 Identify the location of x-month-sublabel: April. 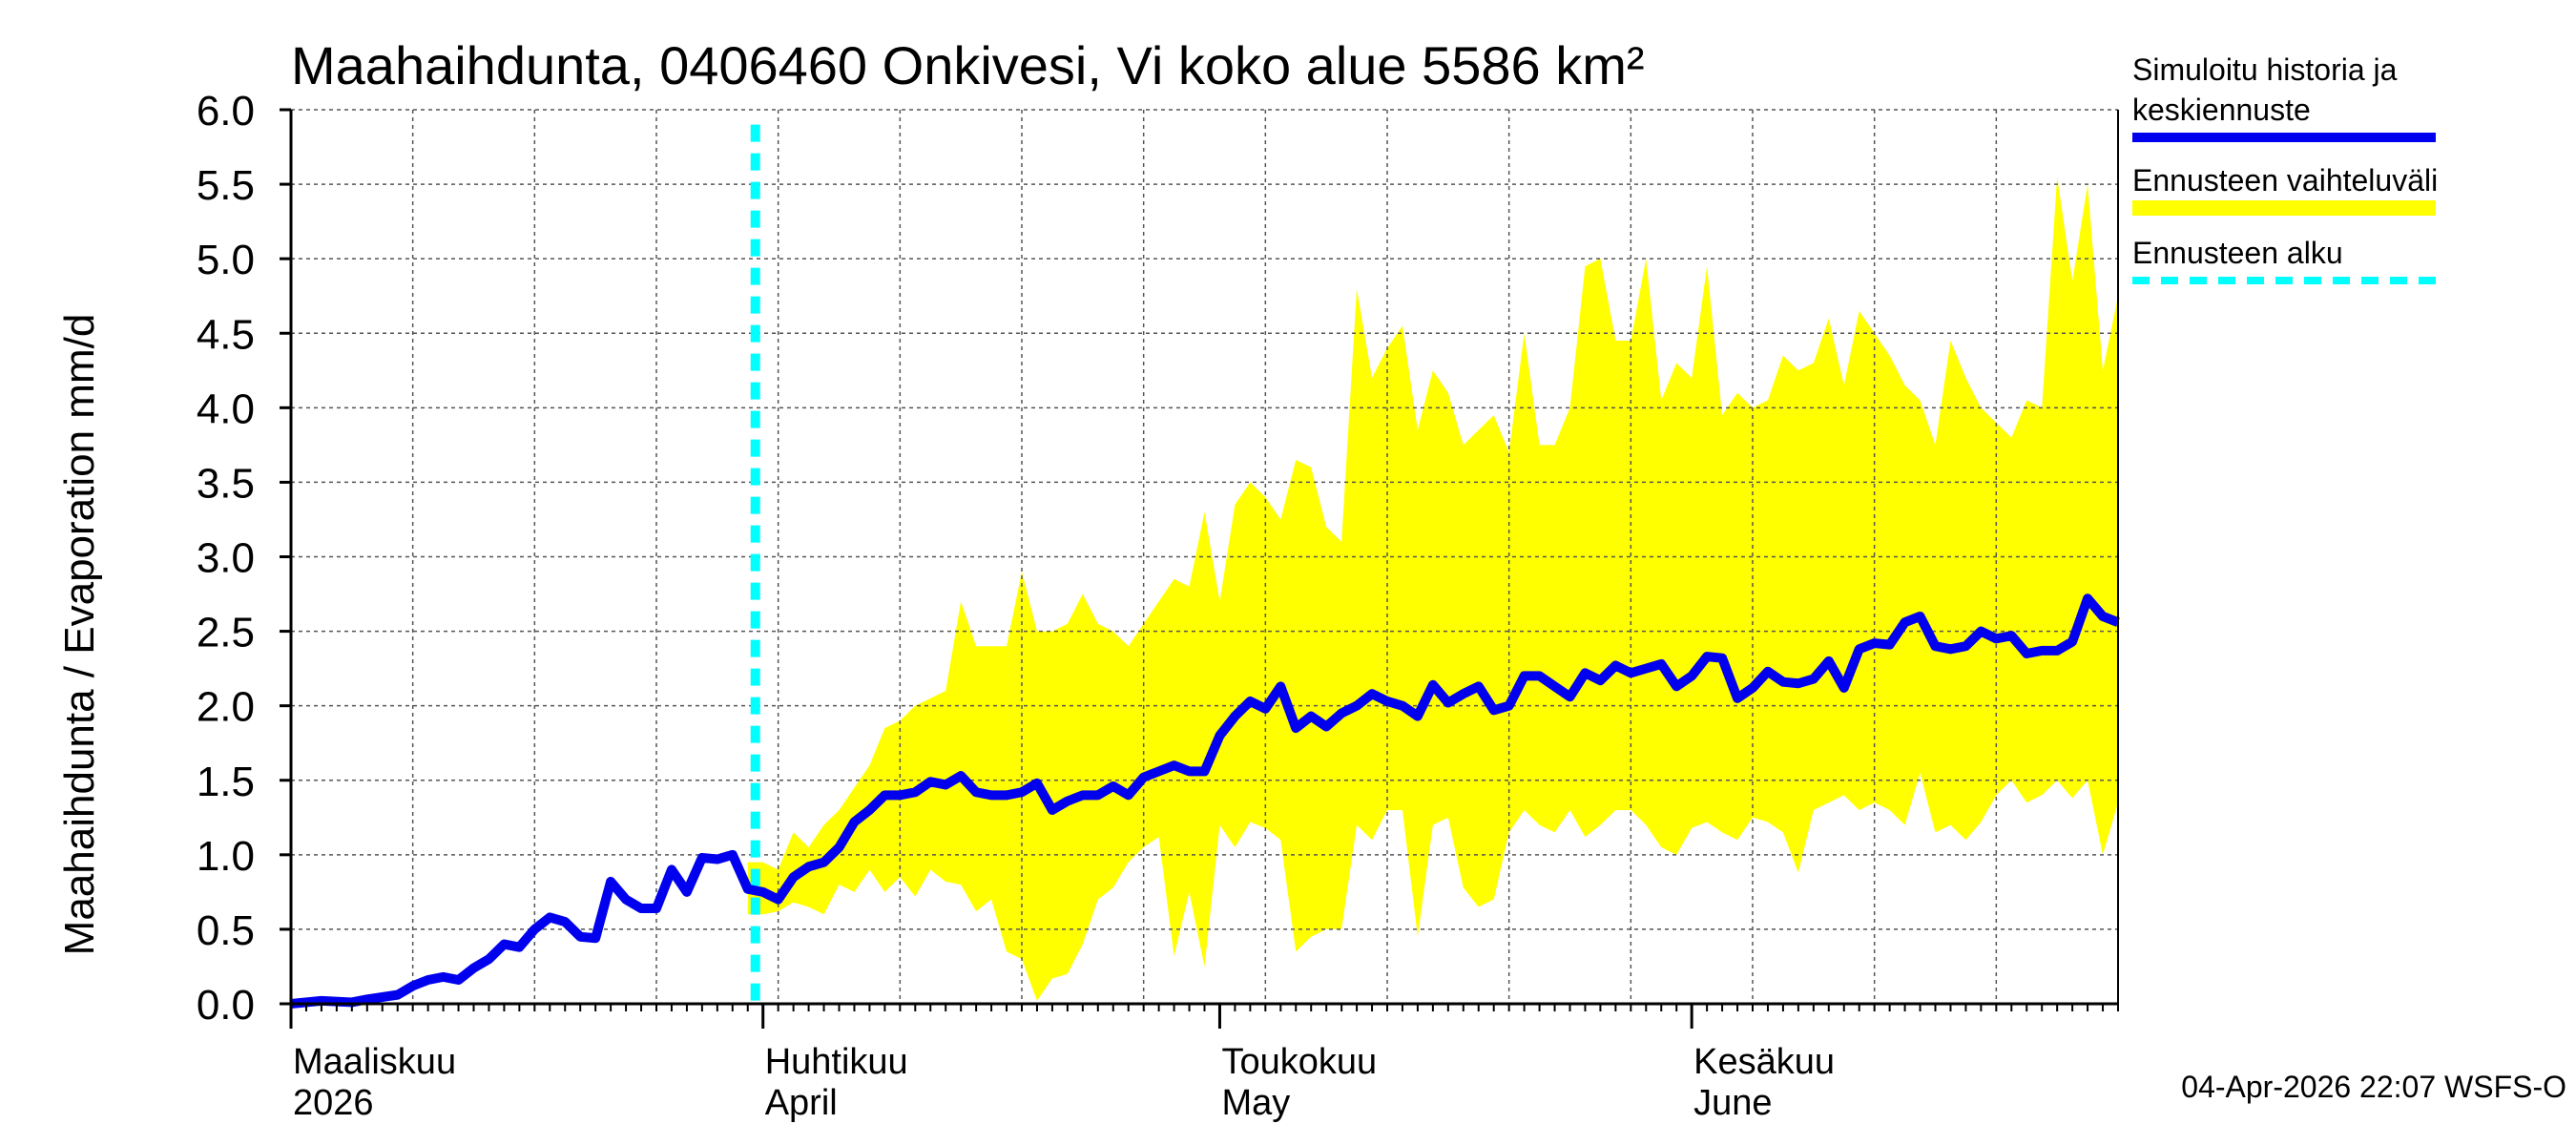
(801, 1103).